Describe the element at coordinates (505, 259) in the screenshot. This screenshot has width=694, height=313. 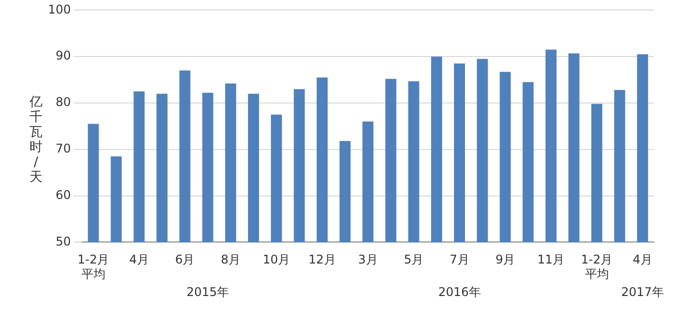
I see `x-tick-label: 9月` at that location.